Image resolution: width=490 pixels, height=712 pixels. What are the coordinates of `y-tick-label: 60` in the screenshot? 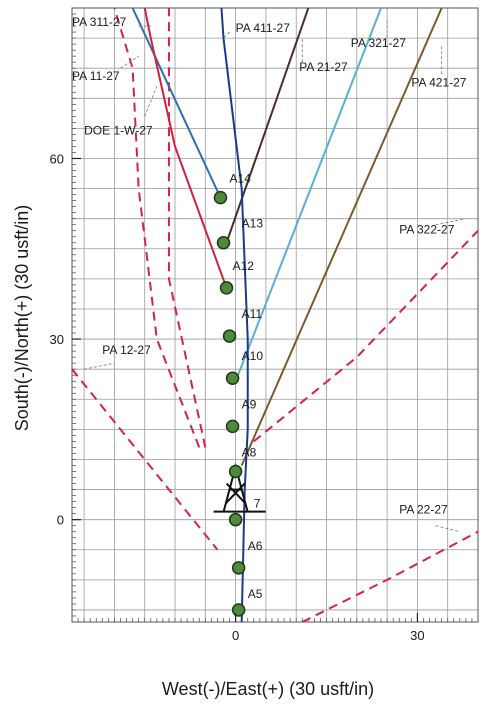 It's located at (57, 158).